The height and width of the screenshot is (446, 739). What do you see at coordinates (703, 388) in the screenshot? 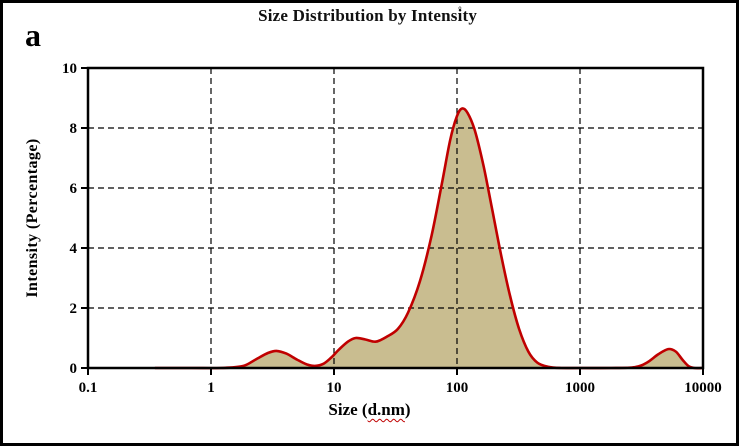
I see `x-tick-label: 10000` at bounding box center [703, 388].